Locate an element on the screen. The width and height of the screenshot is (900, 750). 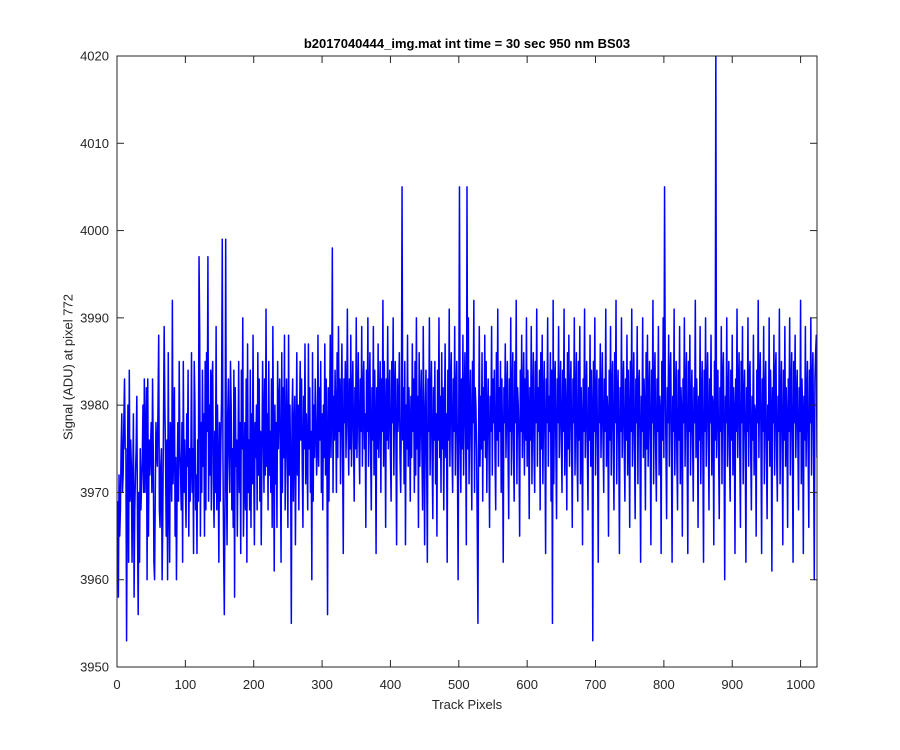
x-axis-label: Track Pixels is located at coordinates (467, 704).